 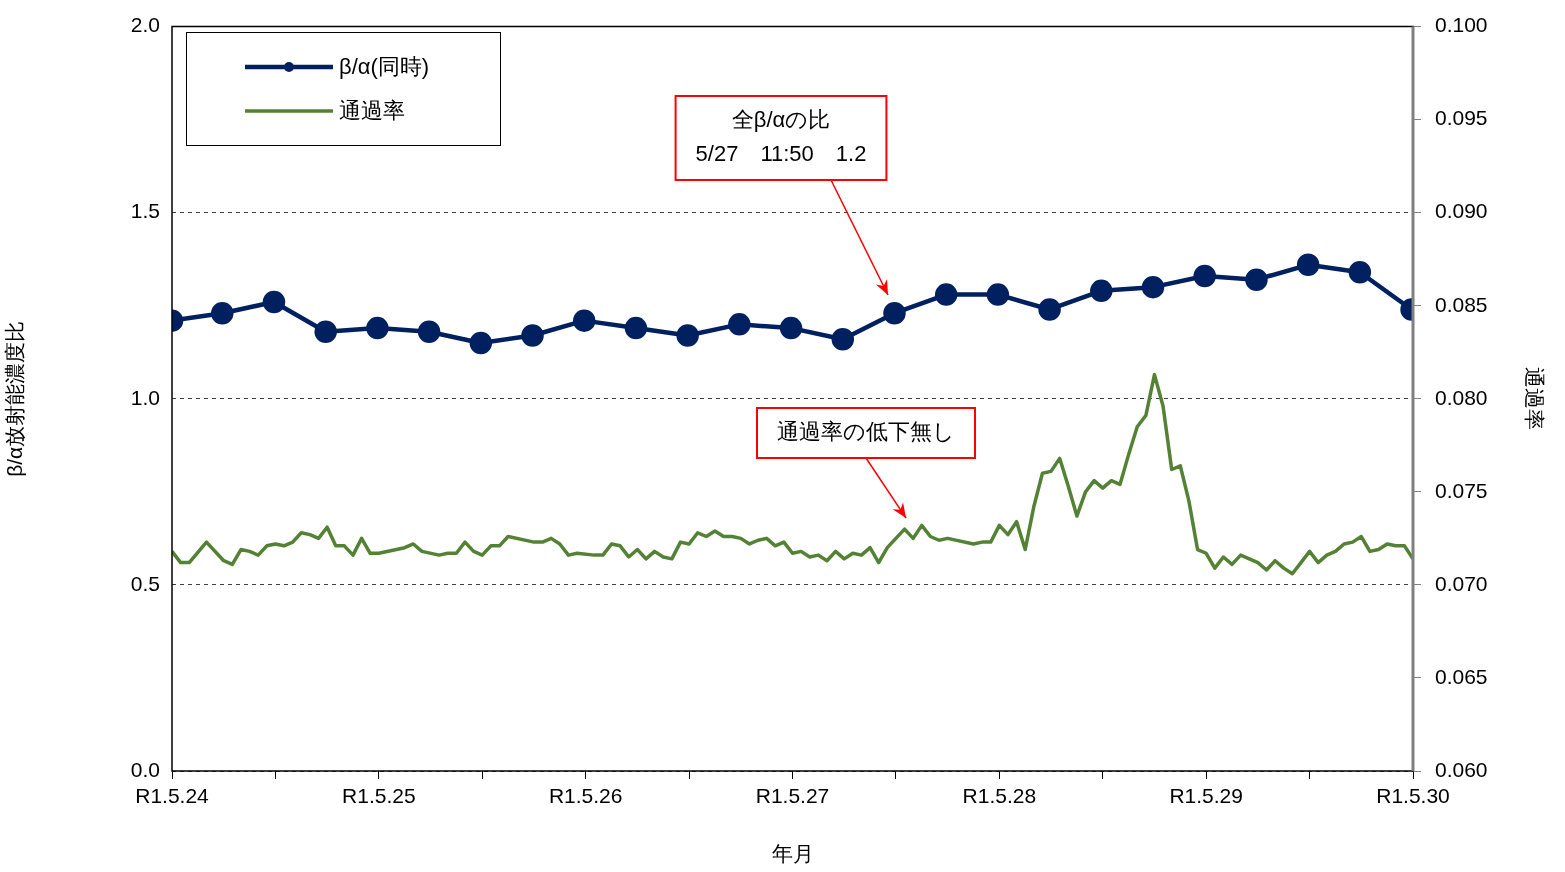 I want to click on x-tick-label: R1.5.28, so click(x=999, y=796).